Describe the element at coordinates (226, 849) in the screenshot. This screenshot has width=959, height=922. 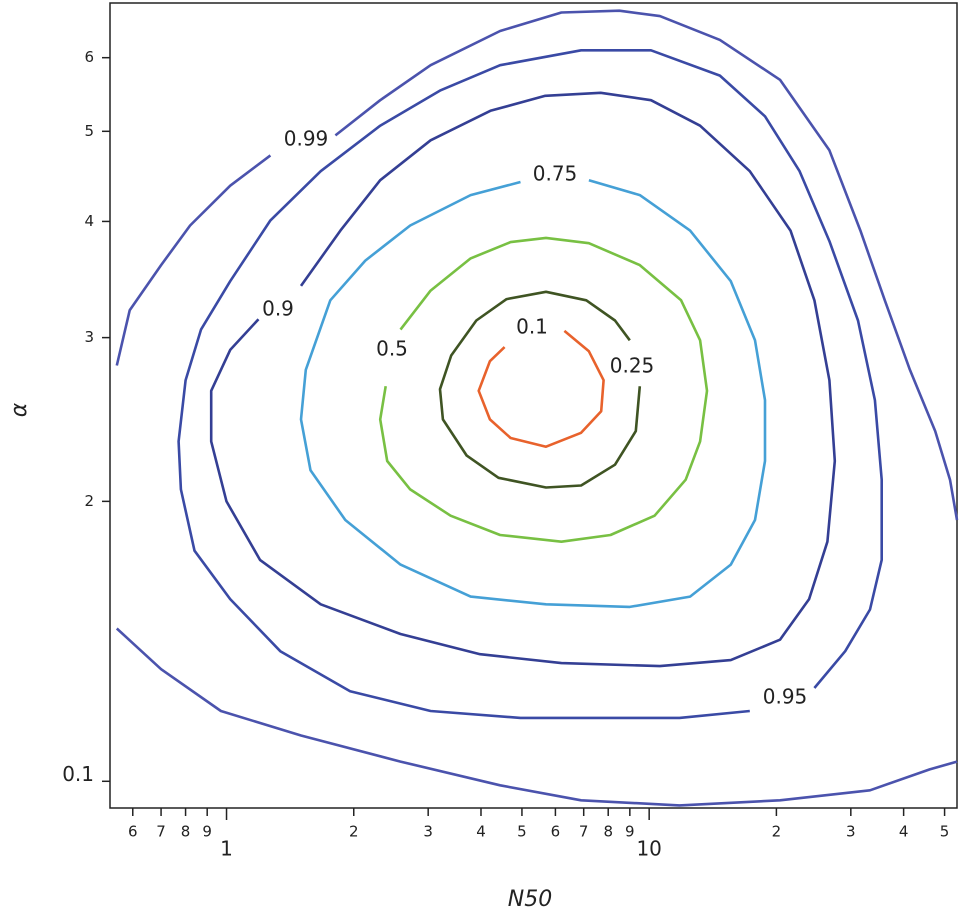
I see `x-tick-label: 1` at that location.